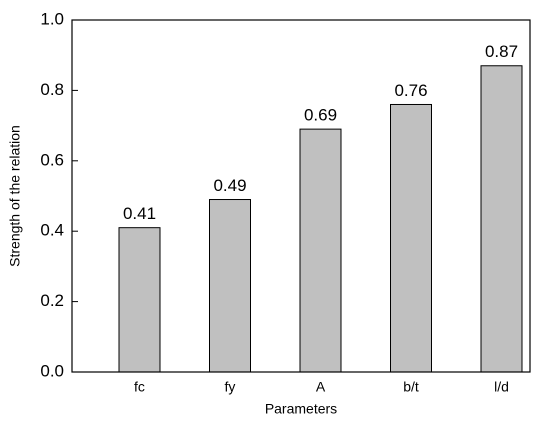  Describe the element at coordinates (501, 387) in the screenshot. I see `x-tick-label: l/d` at that location.